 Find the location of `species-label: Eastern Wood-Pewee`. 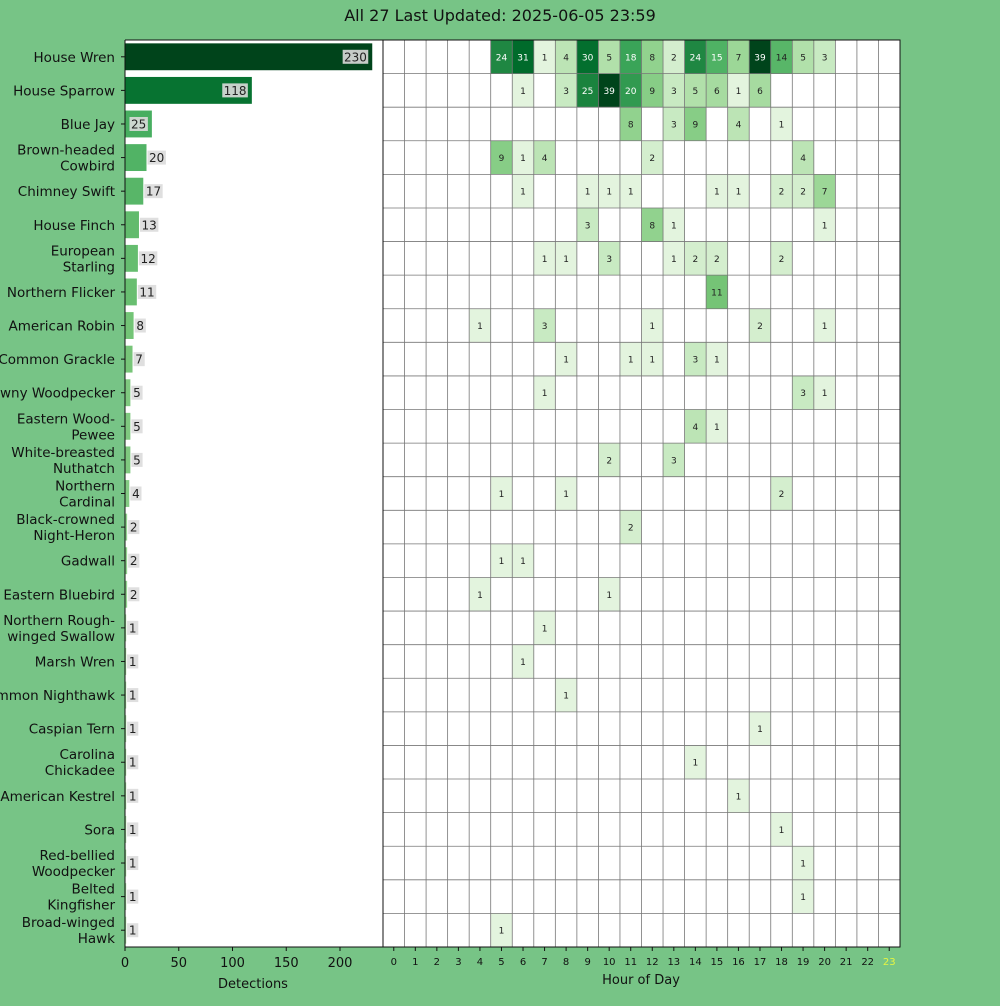

species-label: Eastern Wood-Pewee is located at coordinates (66, 427).